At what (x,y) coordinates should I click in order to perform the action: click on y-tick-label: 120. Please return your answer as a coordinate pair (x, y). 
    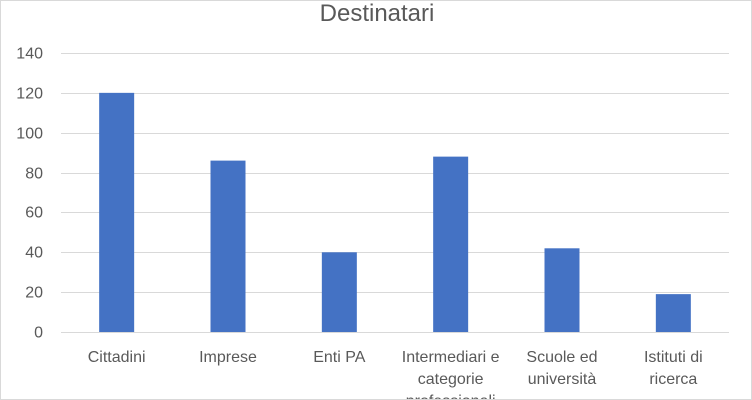
    Looking at the image, I should click on (29, 94).